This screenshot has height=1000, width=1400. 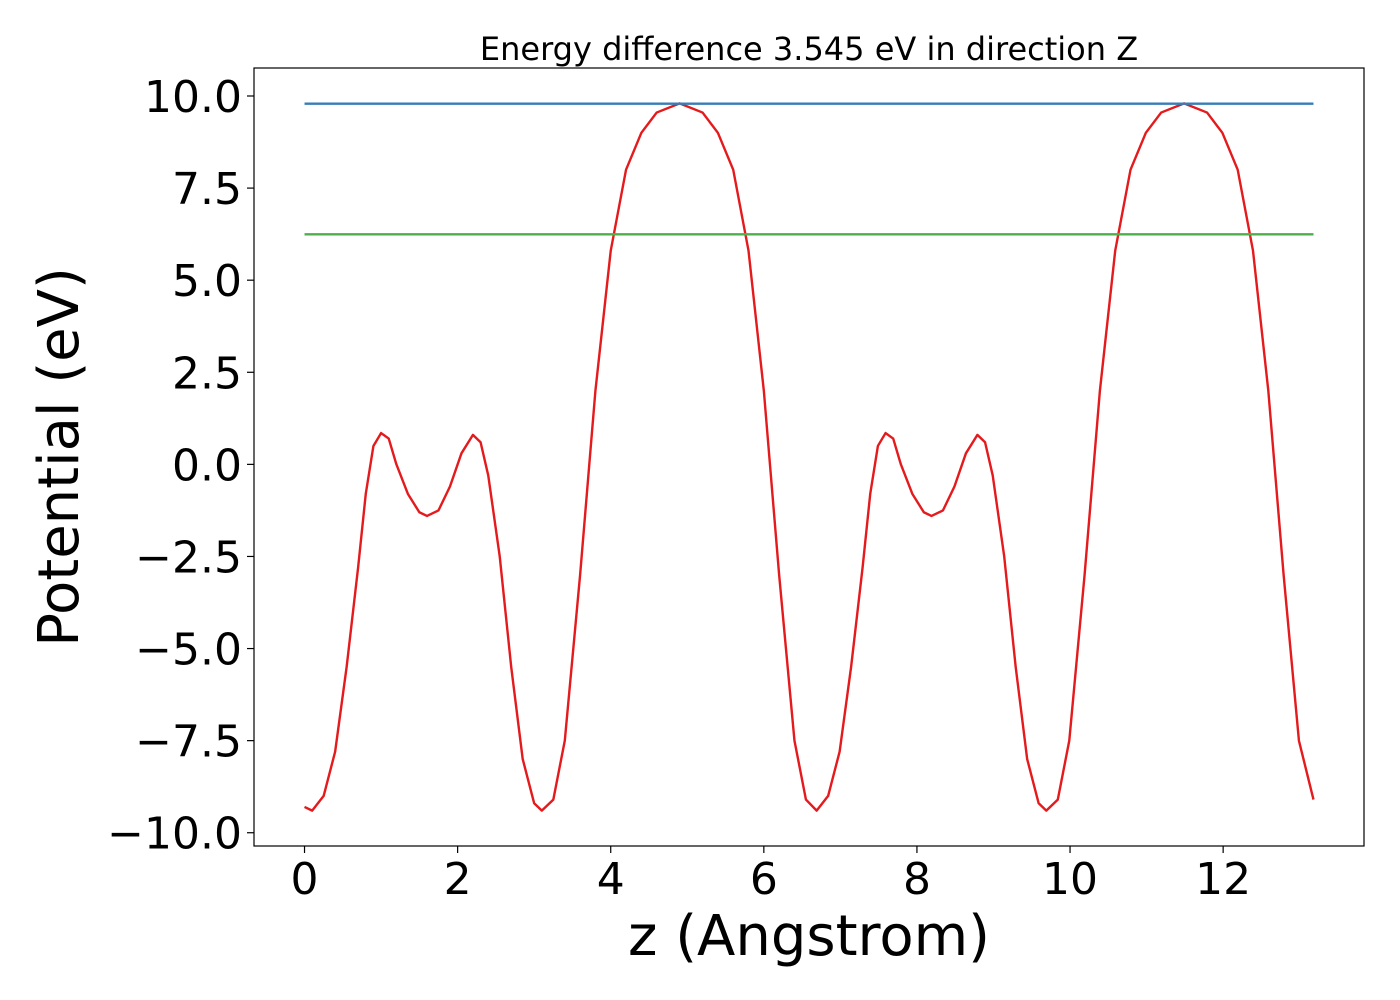 What do you see at coordinates (764, 879) in the screenshot?
I see `x-tick-label: 6` at bounding box center [764, 879].